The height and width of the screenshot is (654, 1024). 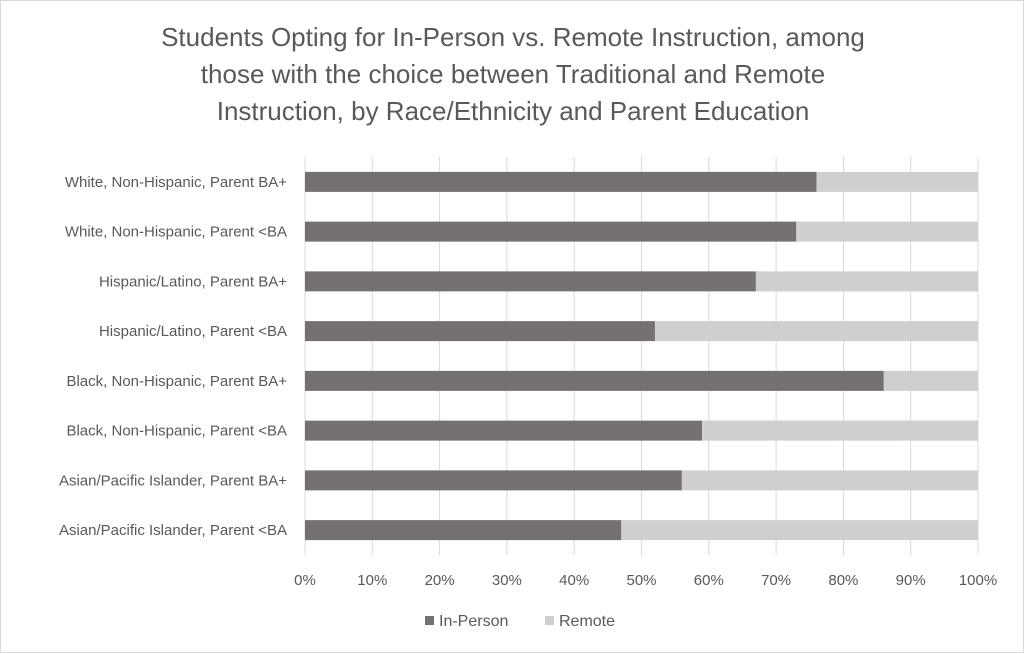 I want to click on category-label: White, Non-Hispanic, Parent BA+, so click(x=176, y=182).